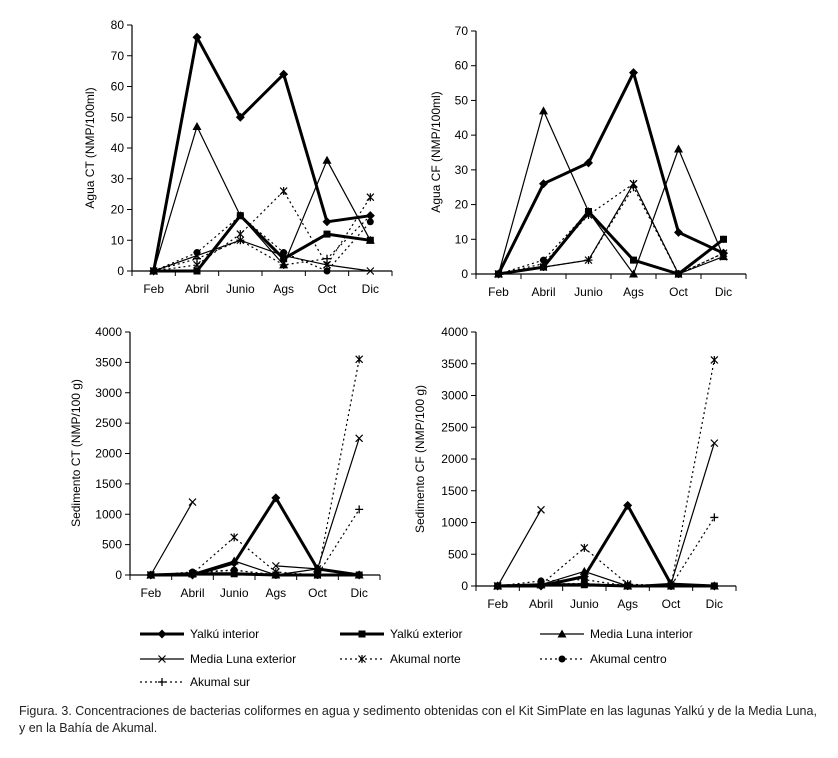  Describe the element at coordinates (462, 100) in the screenshot. I see `y-tick-label: 50` at that location.